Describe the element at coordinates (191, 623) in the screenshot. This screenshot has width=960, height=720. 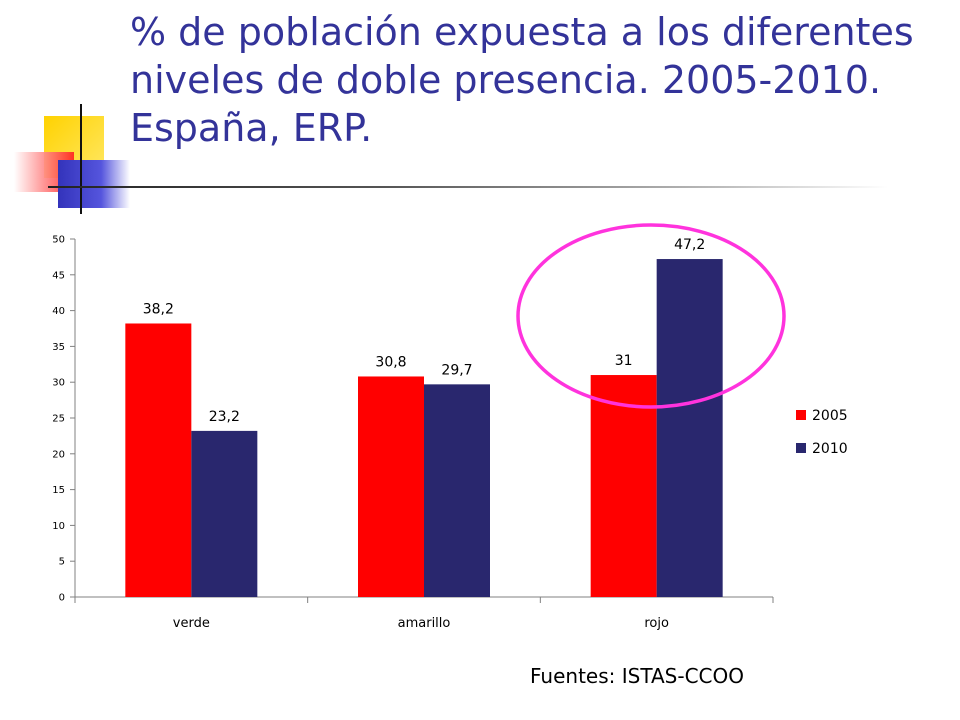
I see `x-tick-label: verde` at that location.